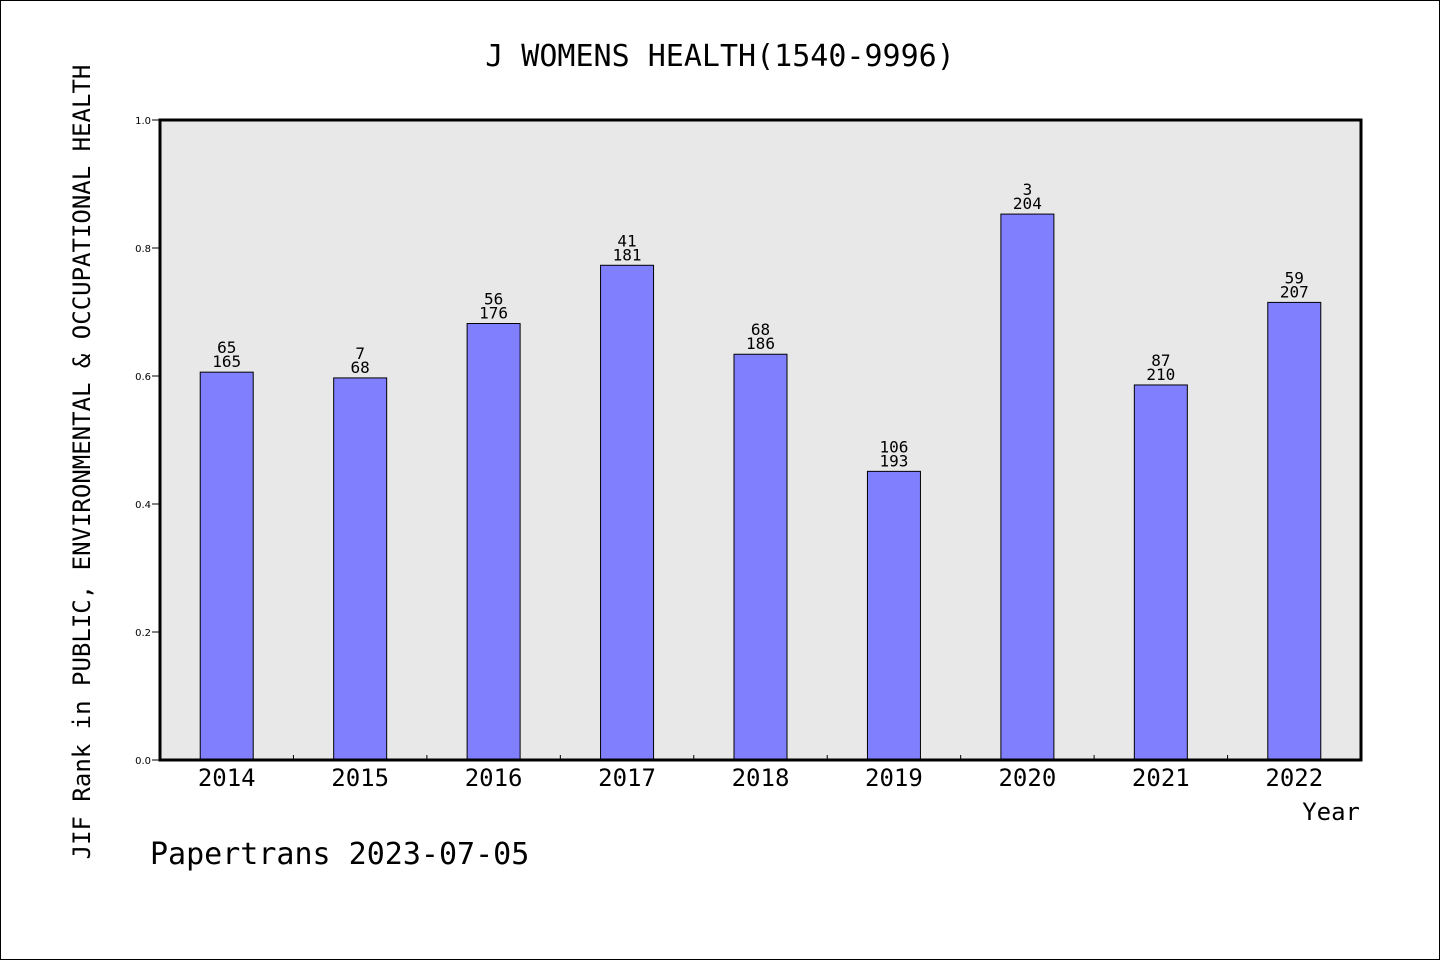 The width and height of the screenshot is (1440, 960). I want to click on x-tick-label: 2018, so click(761, 778).